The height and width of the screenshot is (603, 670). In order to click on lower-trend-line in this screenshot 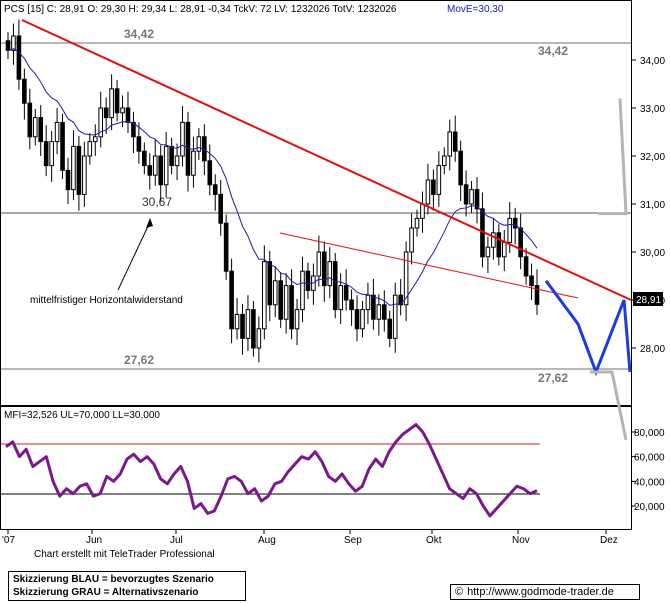, I will do `click(429, 265)`.